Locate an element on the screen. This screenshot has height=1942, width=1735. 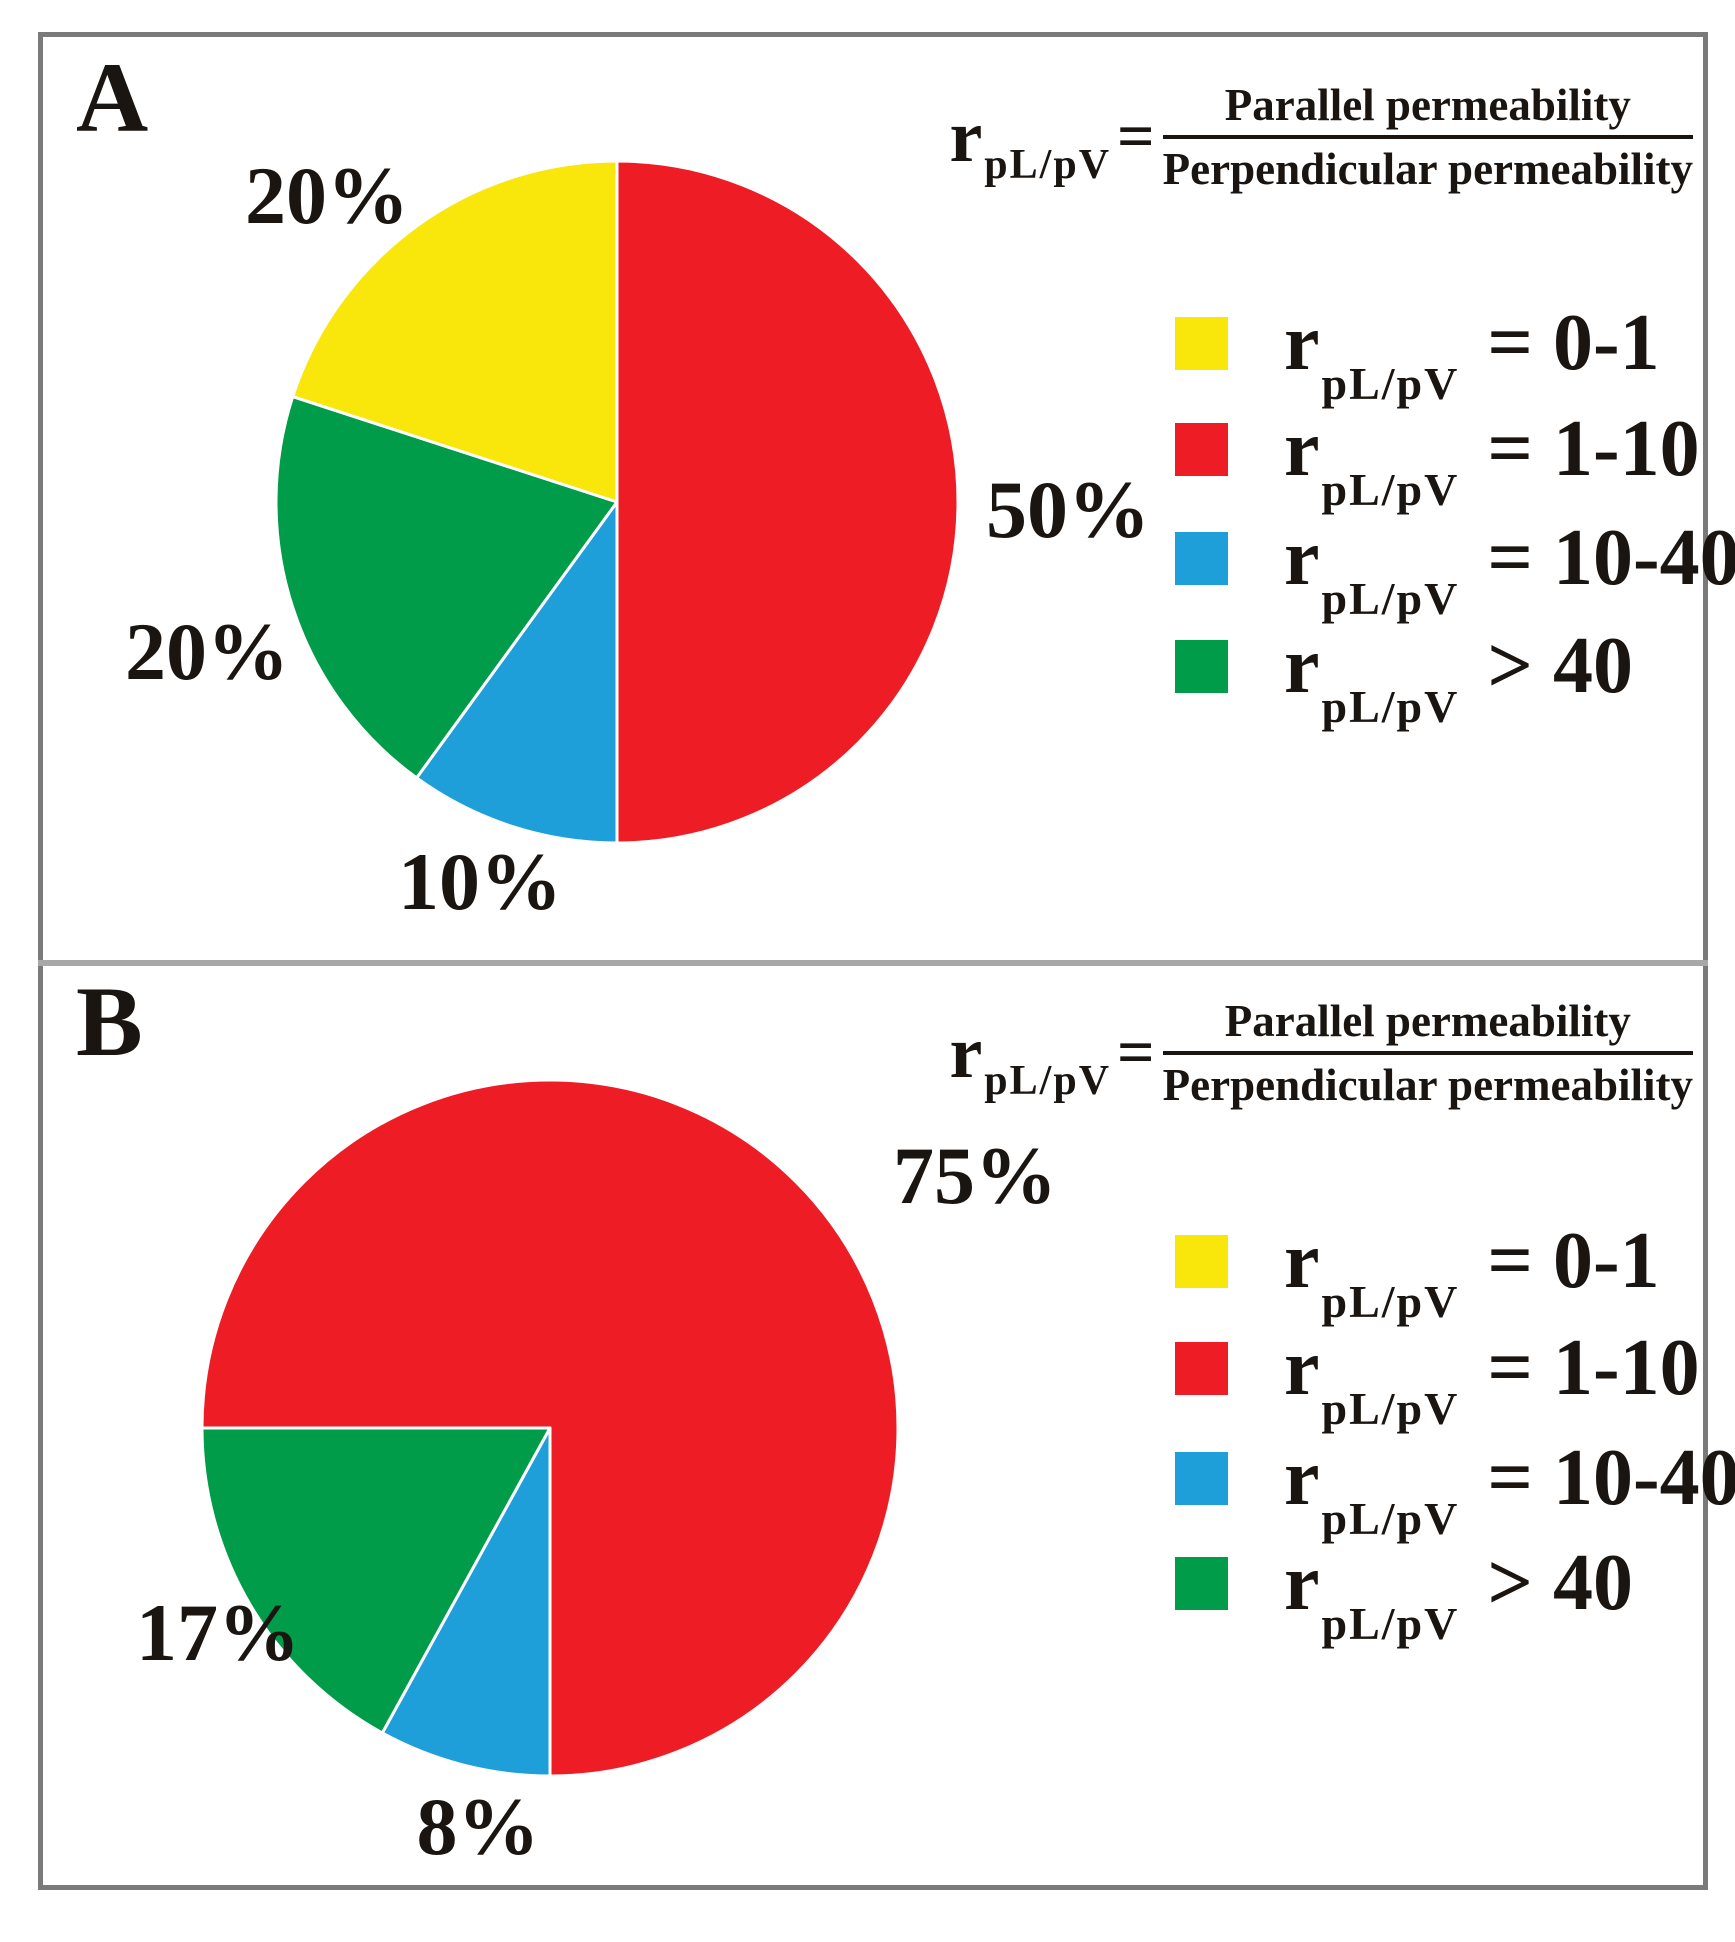
legend-item-green-panel-a: rpL/pV > 40 is located at coordinates (1404, 679).